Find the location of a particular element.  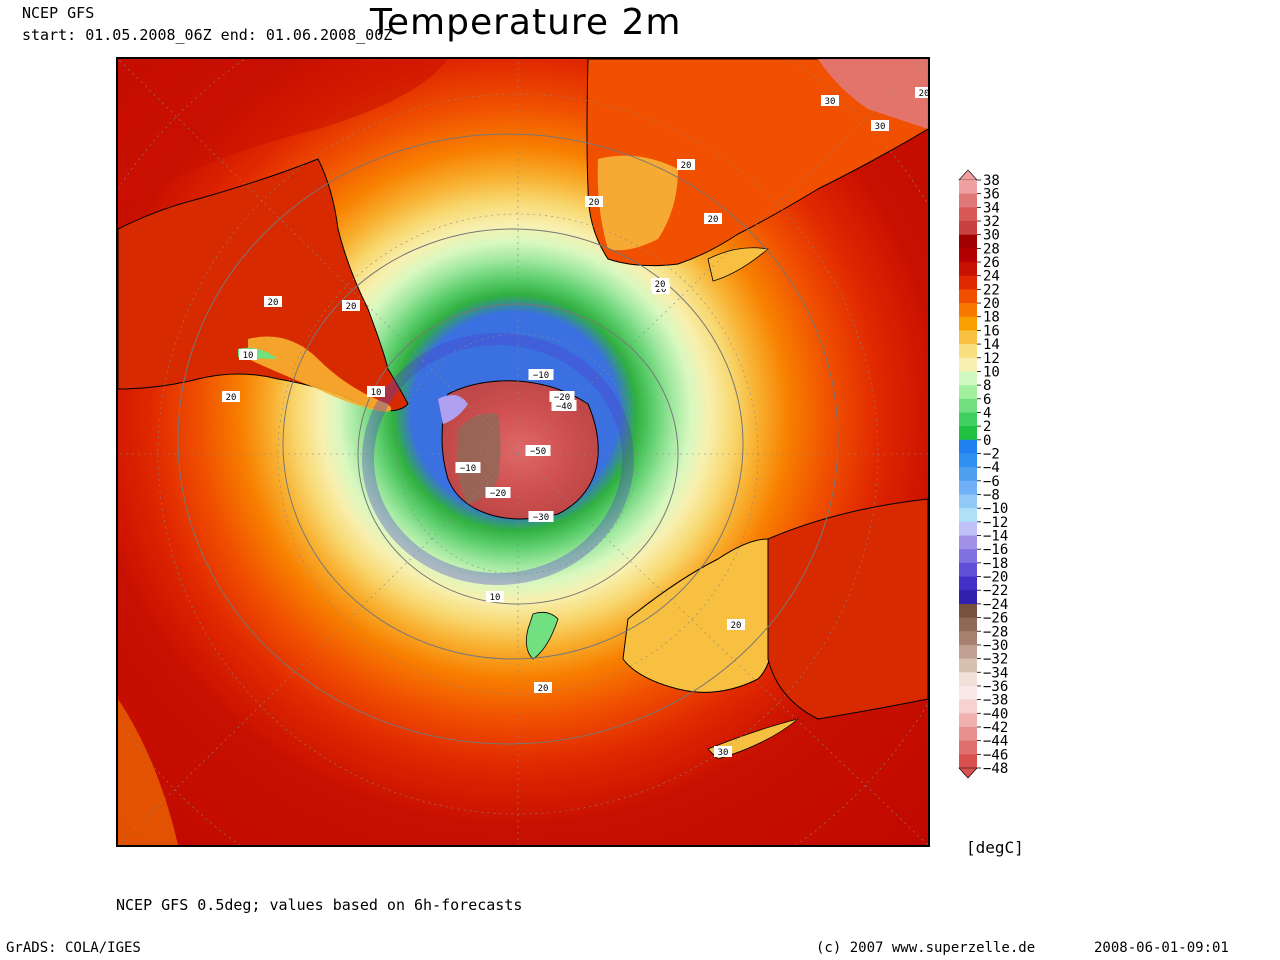

legend-label: 4 is located at coordinates (987, 413).